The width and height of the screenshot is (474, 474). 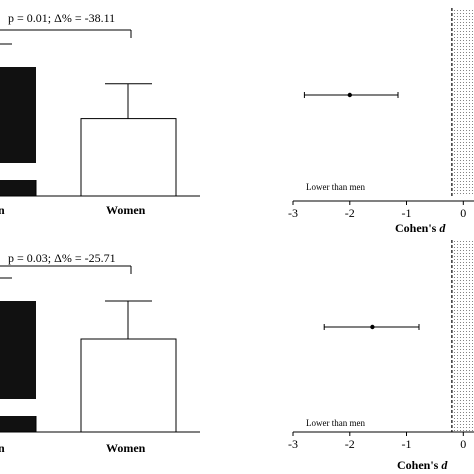 What do you see at coordinates (377, 441) in the screenshot?
I see `forest-ticks-bottom: -3 -2 -1 0` at bounding box center [377, 441].